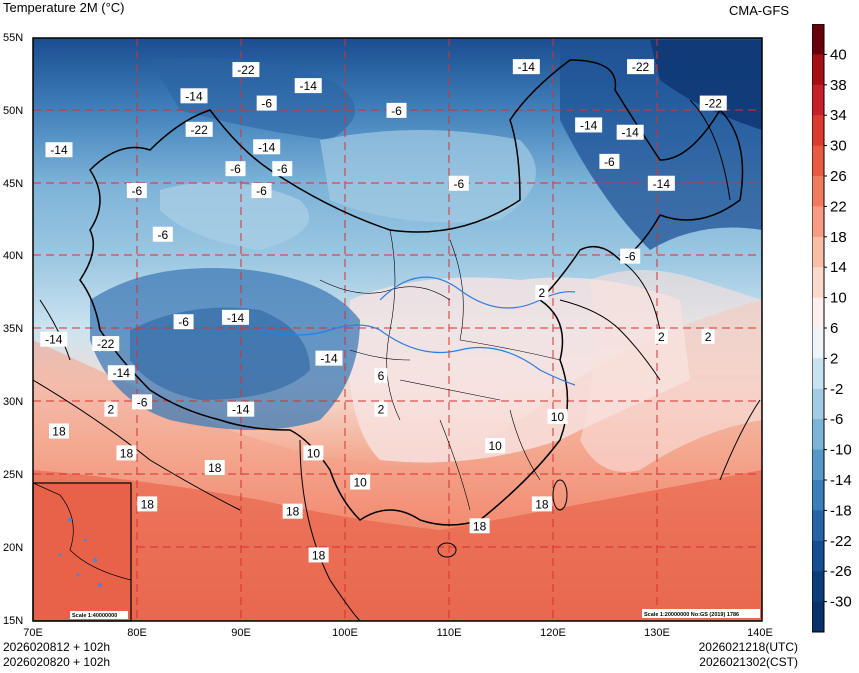 Image resolution: width=859 pixels, height=673 pixels. I want to click on hainan-island, so click(447, 550).